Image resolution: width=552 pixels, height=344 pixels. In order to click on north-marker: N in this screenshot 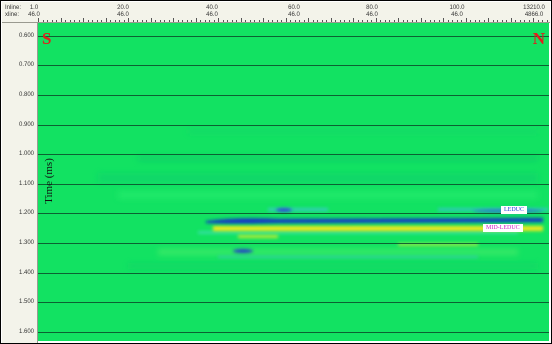, I will do `click(538, 38)`.